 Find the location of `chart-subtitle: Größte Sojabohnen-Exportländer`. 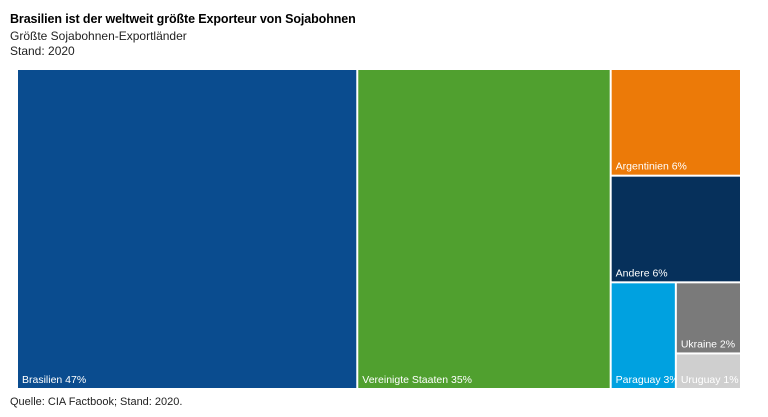

chart-subtitle: Größte Sojabohnen-Exportländer is located at coordinates (98, 36).